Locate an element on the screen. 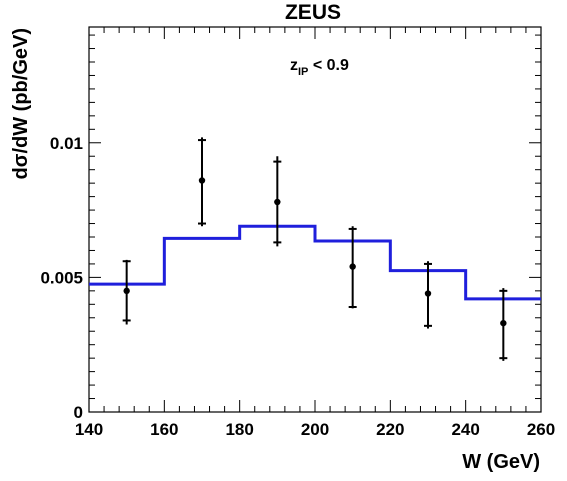 Image resolution: width=567 pixels, height=481 pixels. model-histogram is located at coordinates (315, 262).